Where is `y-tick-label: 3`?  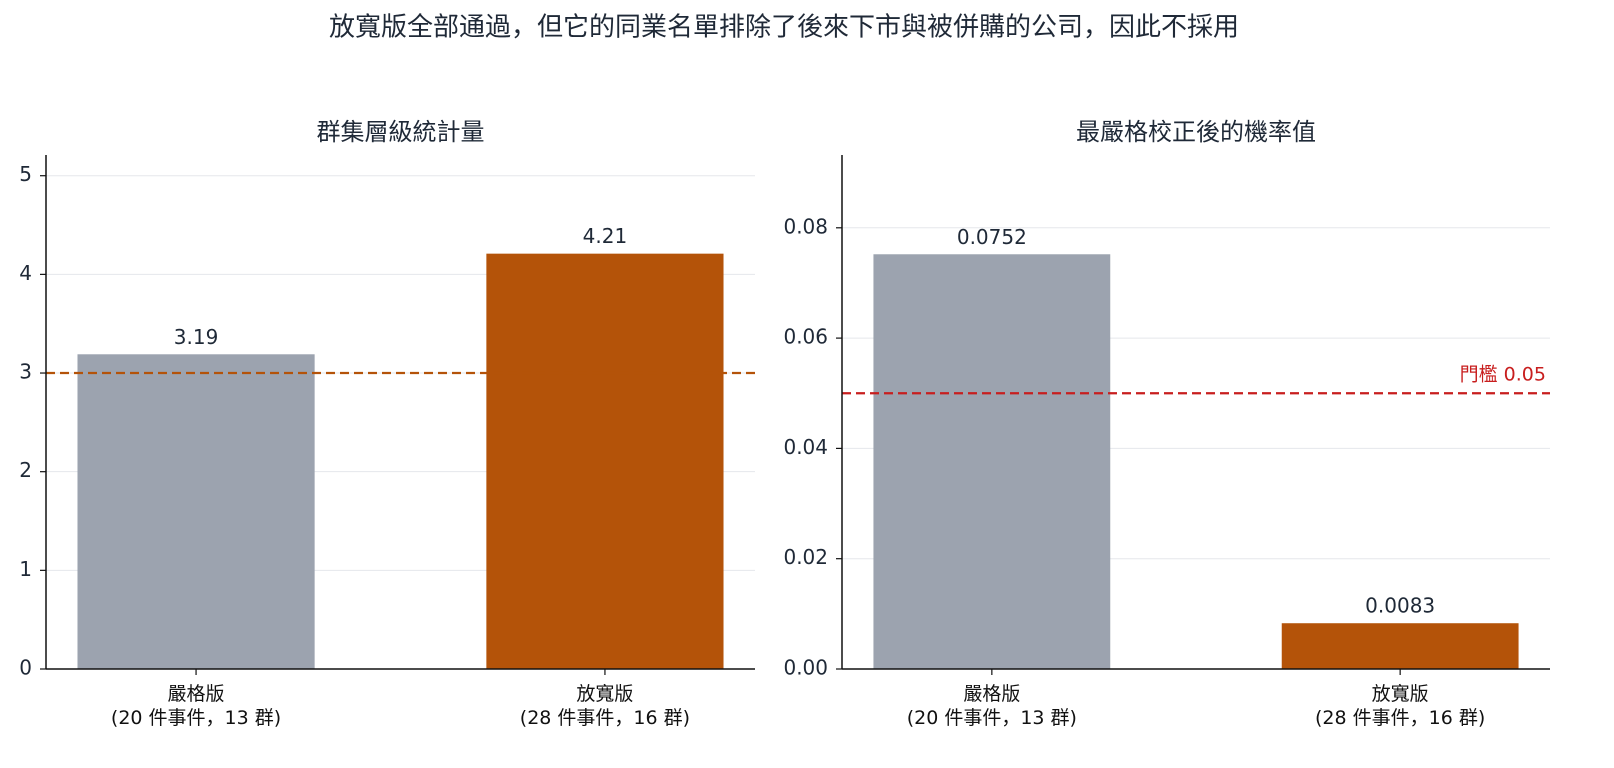 y-tick-label: 3 is located at coordinates (25, 372).